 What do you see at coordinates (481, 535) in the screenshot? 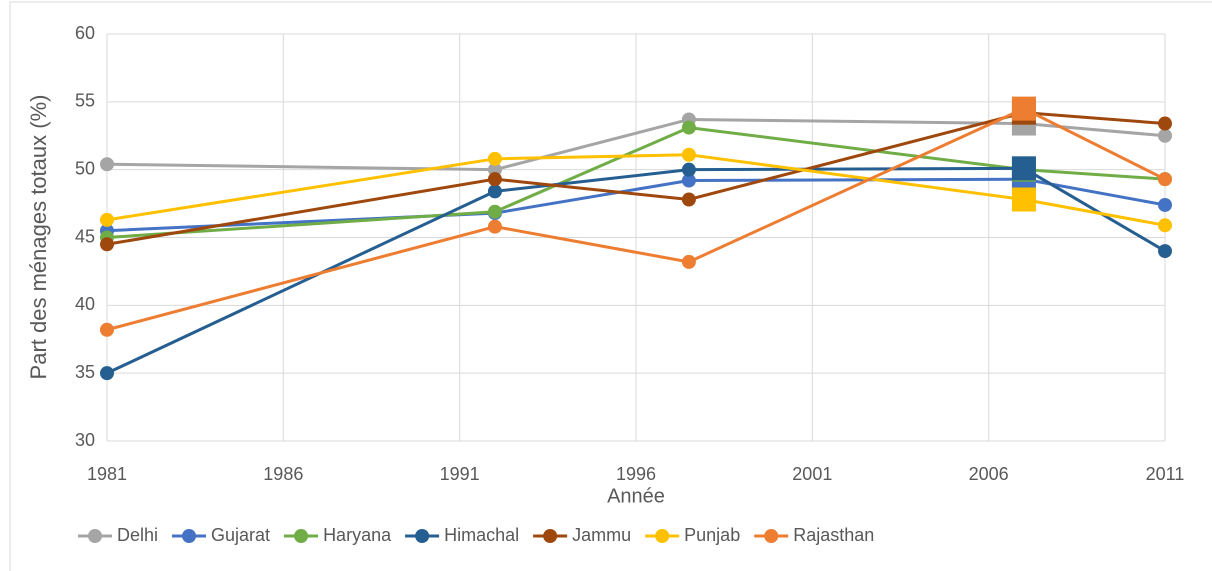
I see `legend-label: Himachal` at bounding box center [481, 535].